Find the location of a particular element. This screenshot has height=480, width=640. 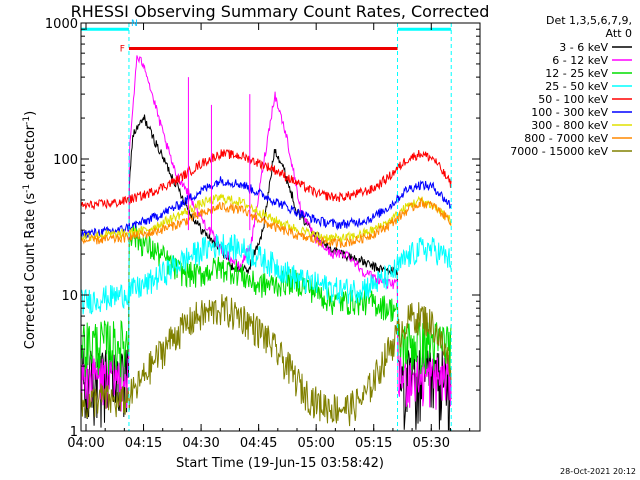

x-tick-label: 05:15 is located at coordinates (373, 443).